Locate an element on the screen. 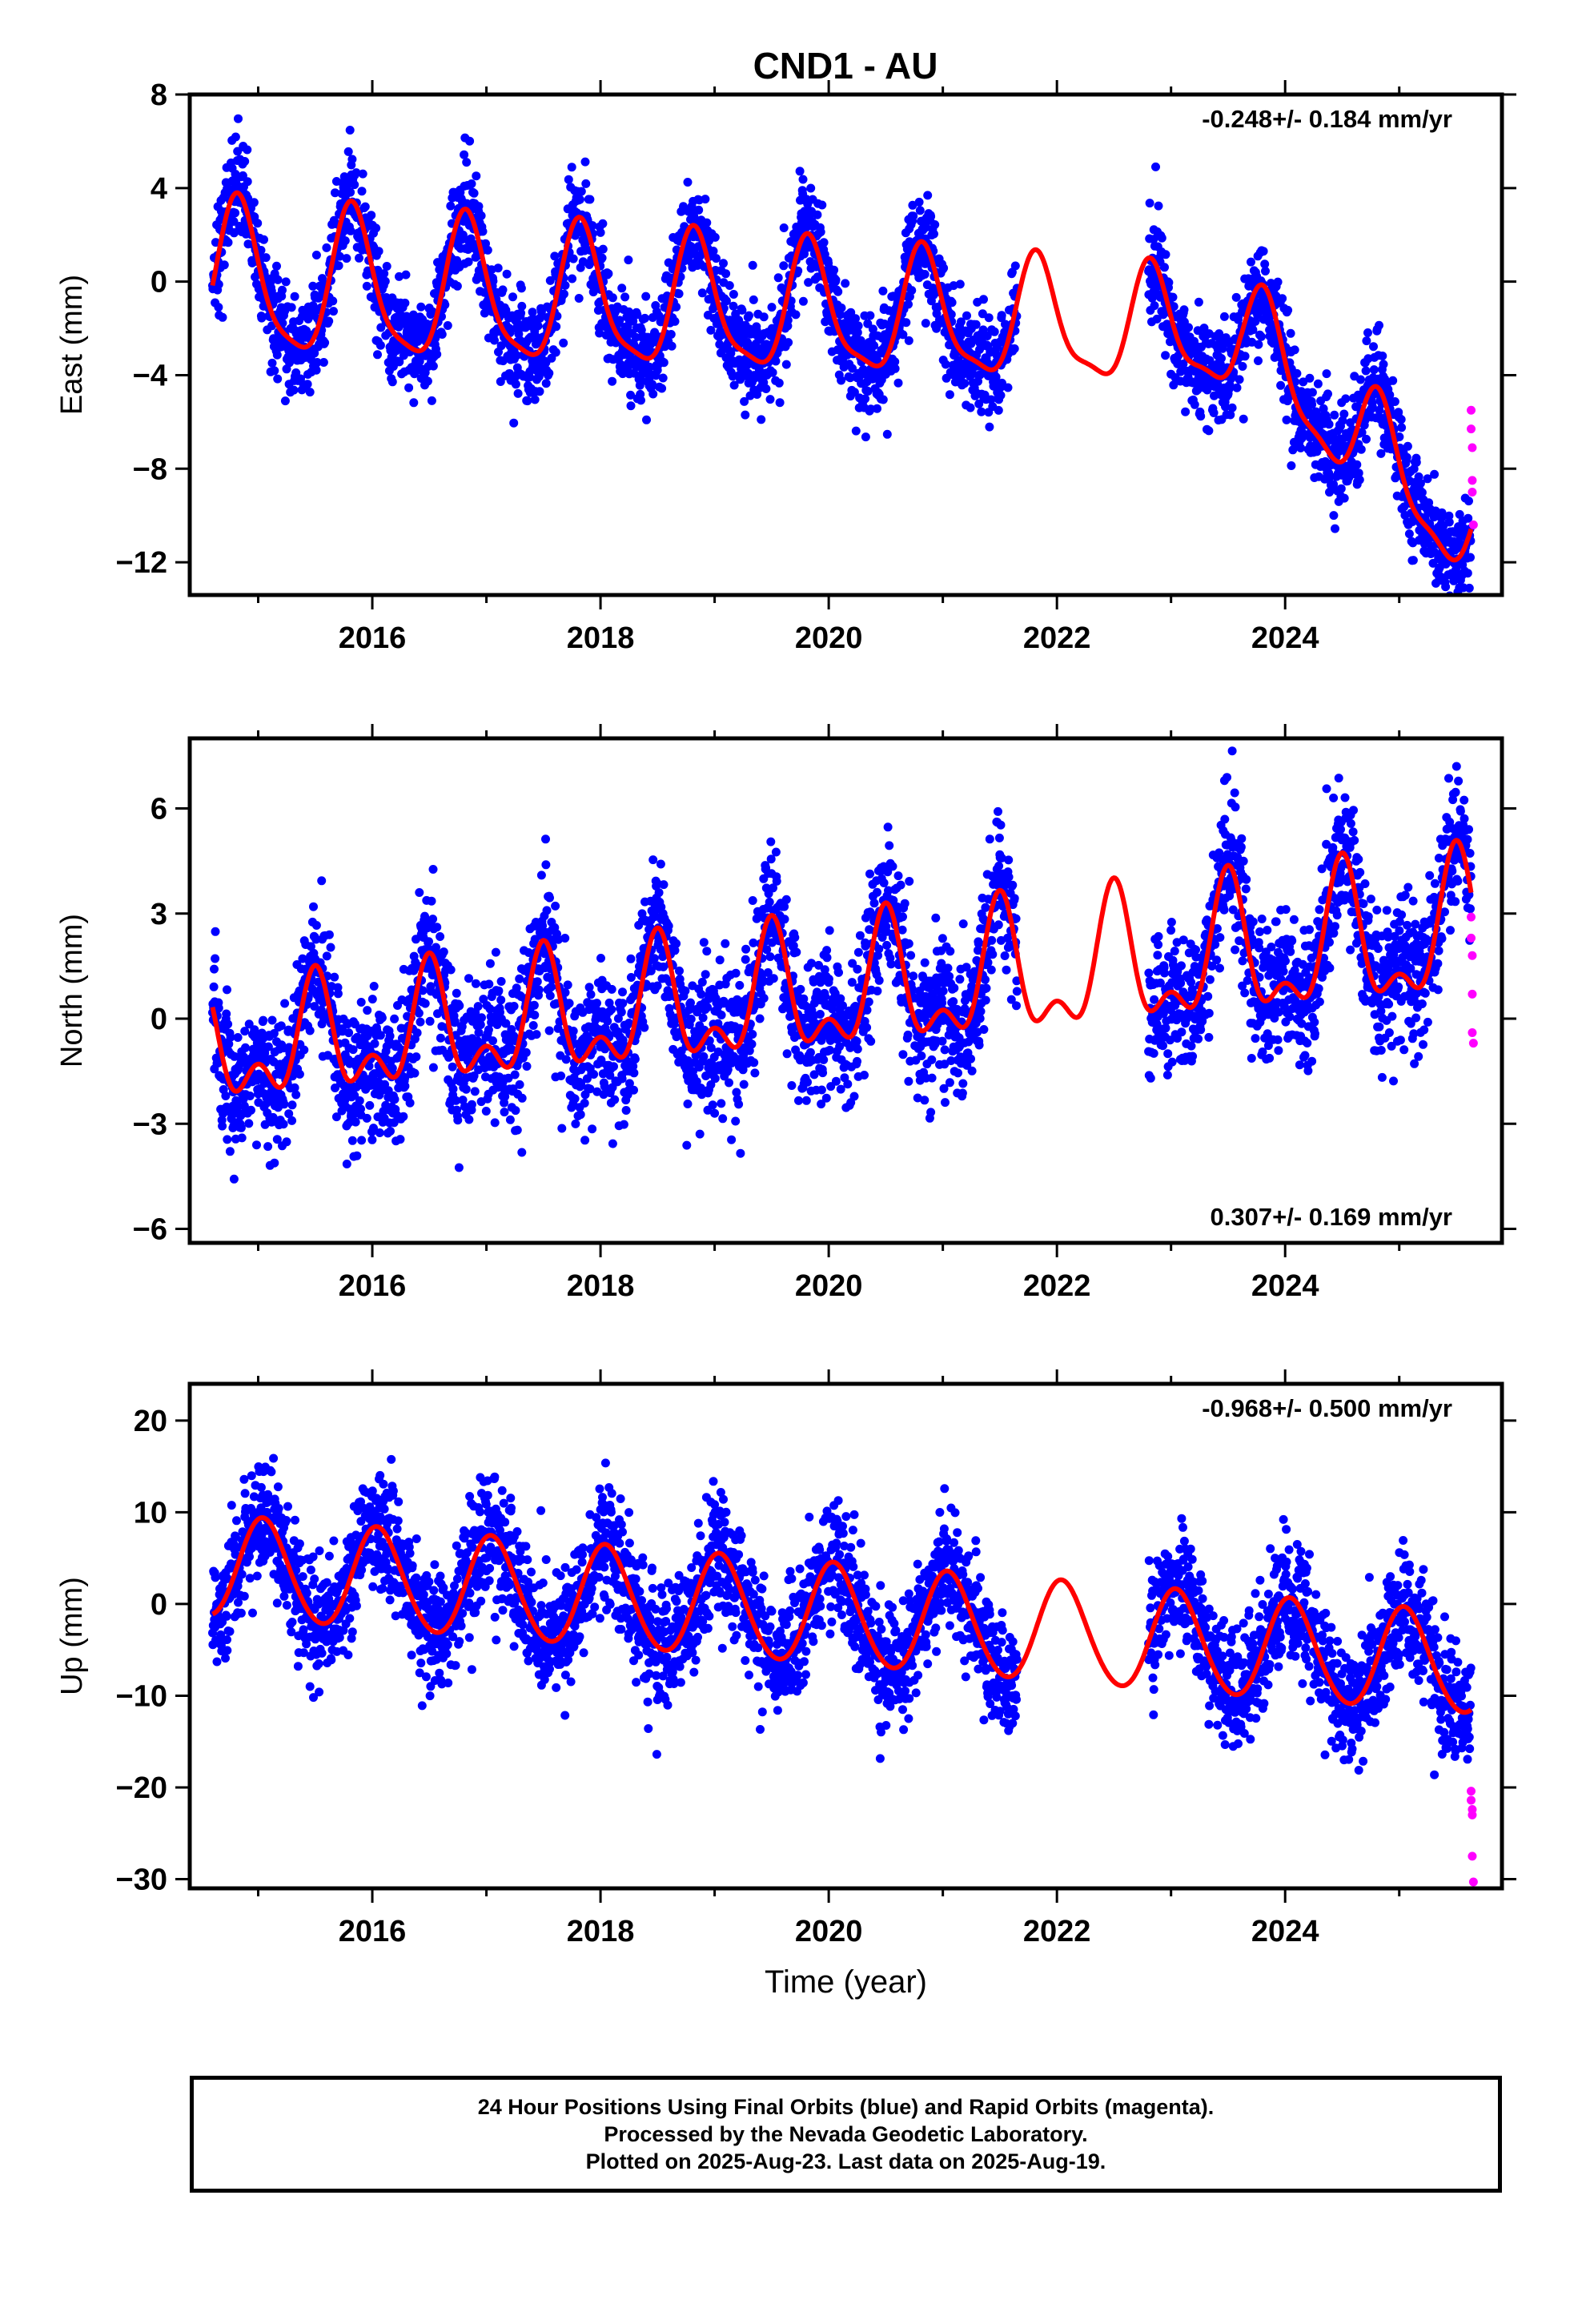 The image size is (1582, 2324). y-tick-label: 6 is located at coordinates (159, 809).